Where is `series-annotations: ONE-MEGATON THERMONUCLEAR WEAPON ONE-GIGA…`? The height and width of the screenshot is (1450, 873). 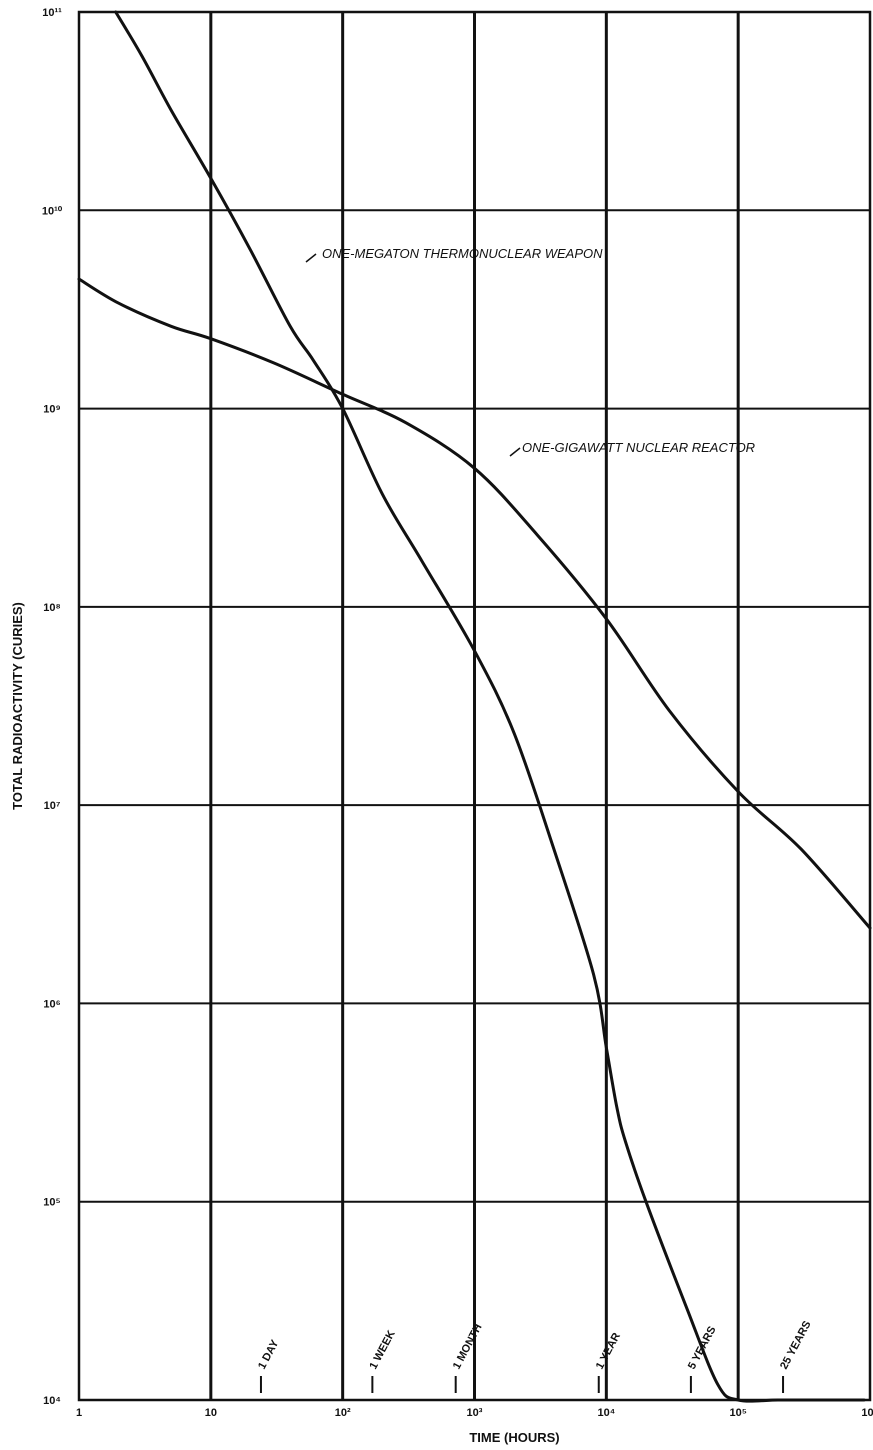 series-annotations: ONE-MEGATON THERMONUCLEAR WEAPON ONE-GIGA… is located at coordinates (530, 351).